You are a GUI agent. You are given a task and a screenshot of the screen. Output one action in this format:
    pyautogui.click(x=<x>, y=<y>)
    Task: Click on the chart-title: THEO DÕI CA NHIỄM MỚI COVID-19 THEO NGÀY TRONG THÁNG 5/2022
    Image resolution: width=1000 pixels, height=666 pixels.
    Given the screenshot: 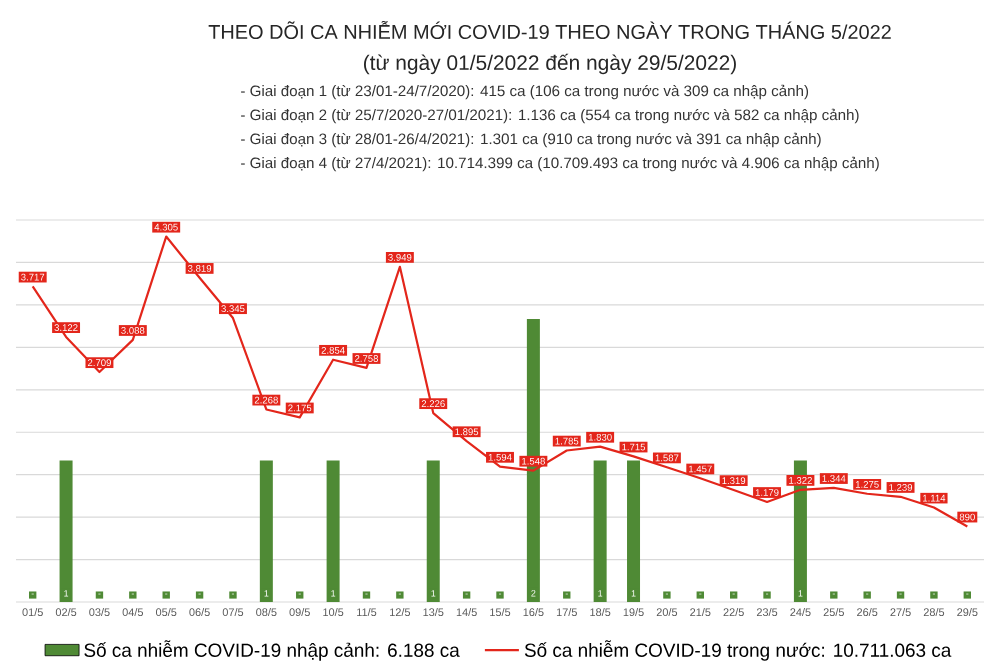 What is the action you would take?
    pyautogui.click(x=549, y=30)
    